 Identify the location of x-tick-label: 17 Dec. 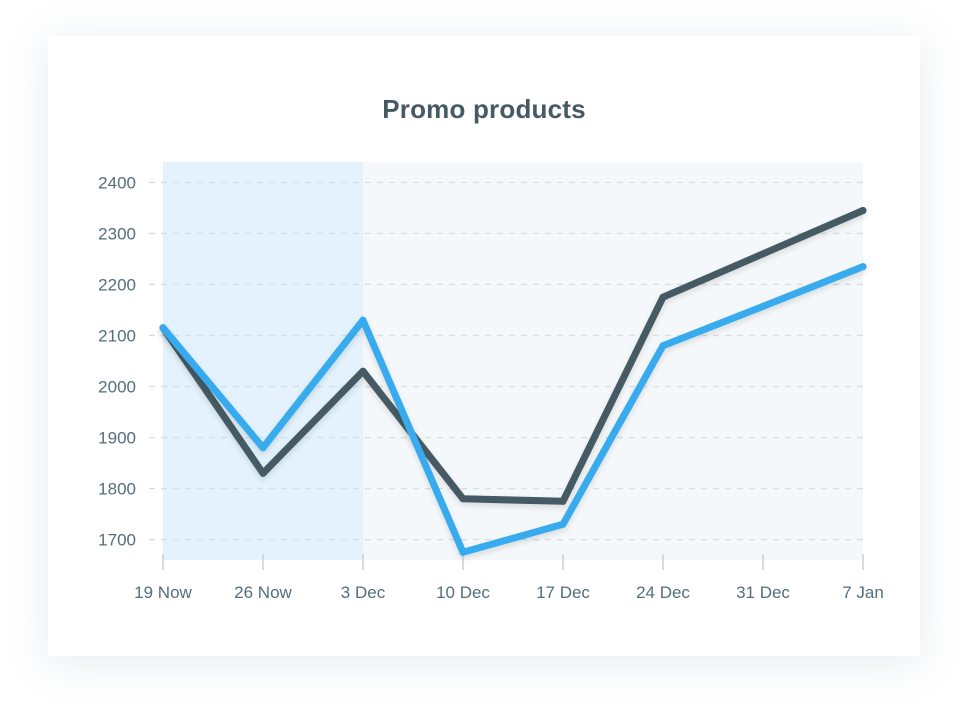
(563, 592).